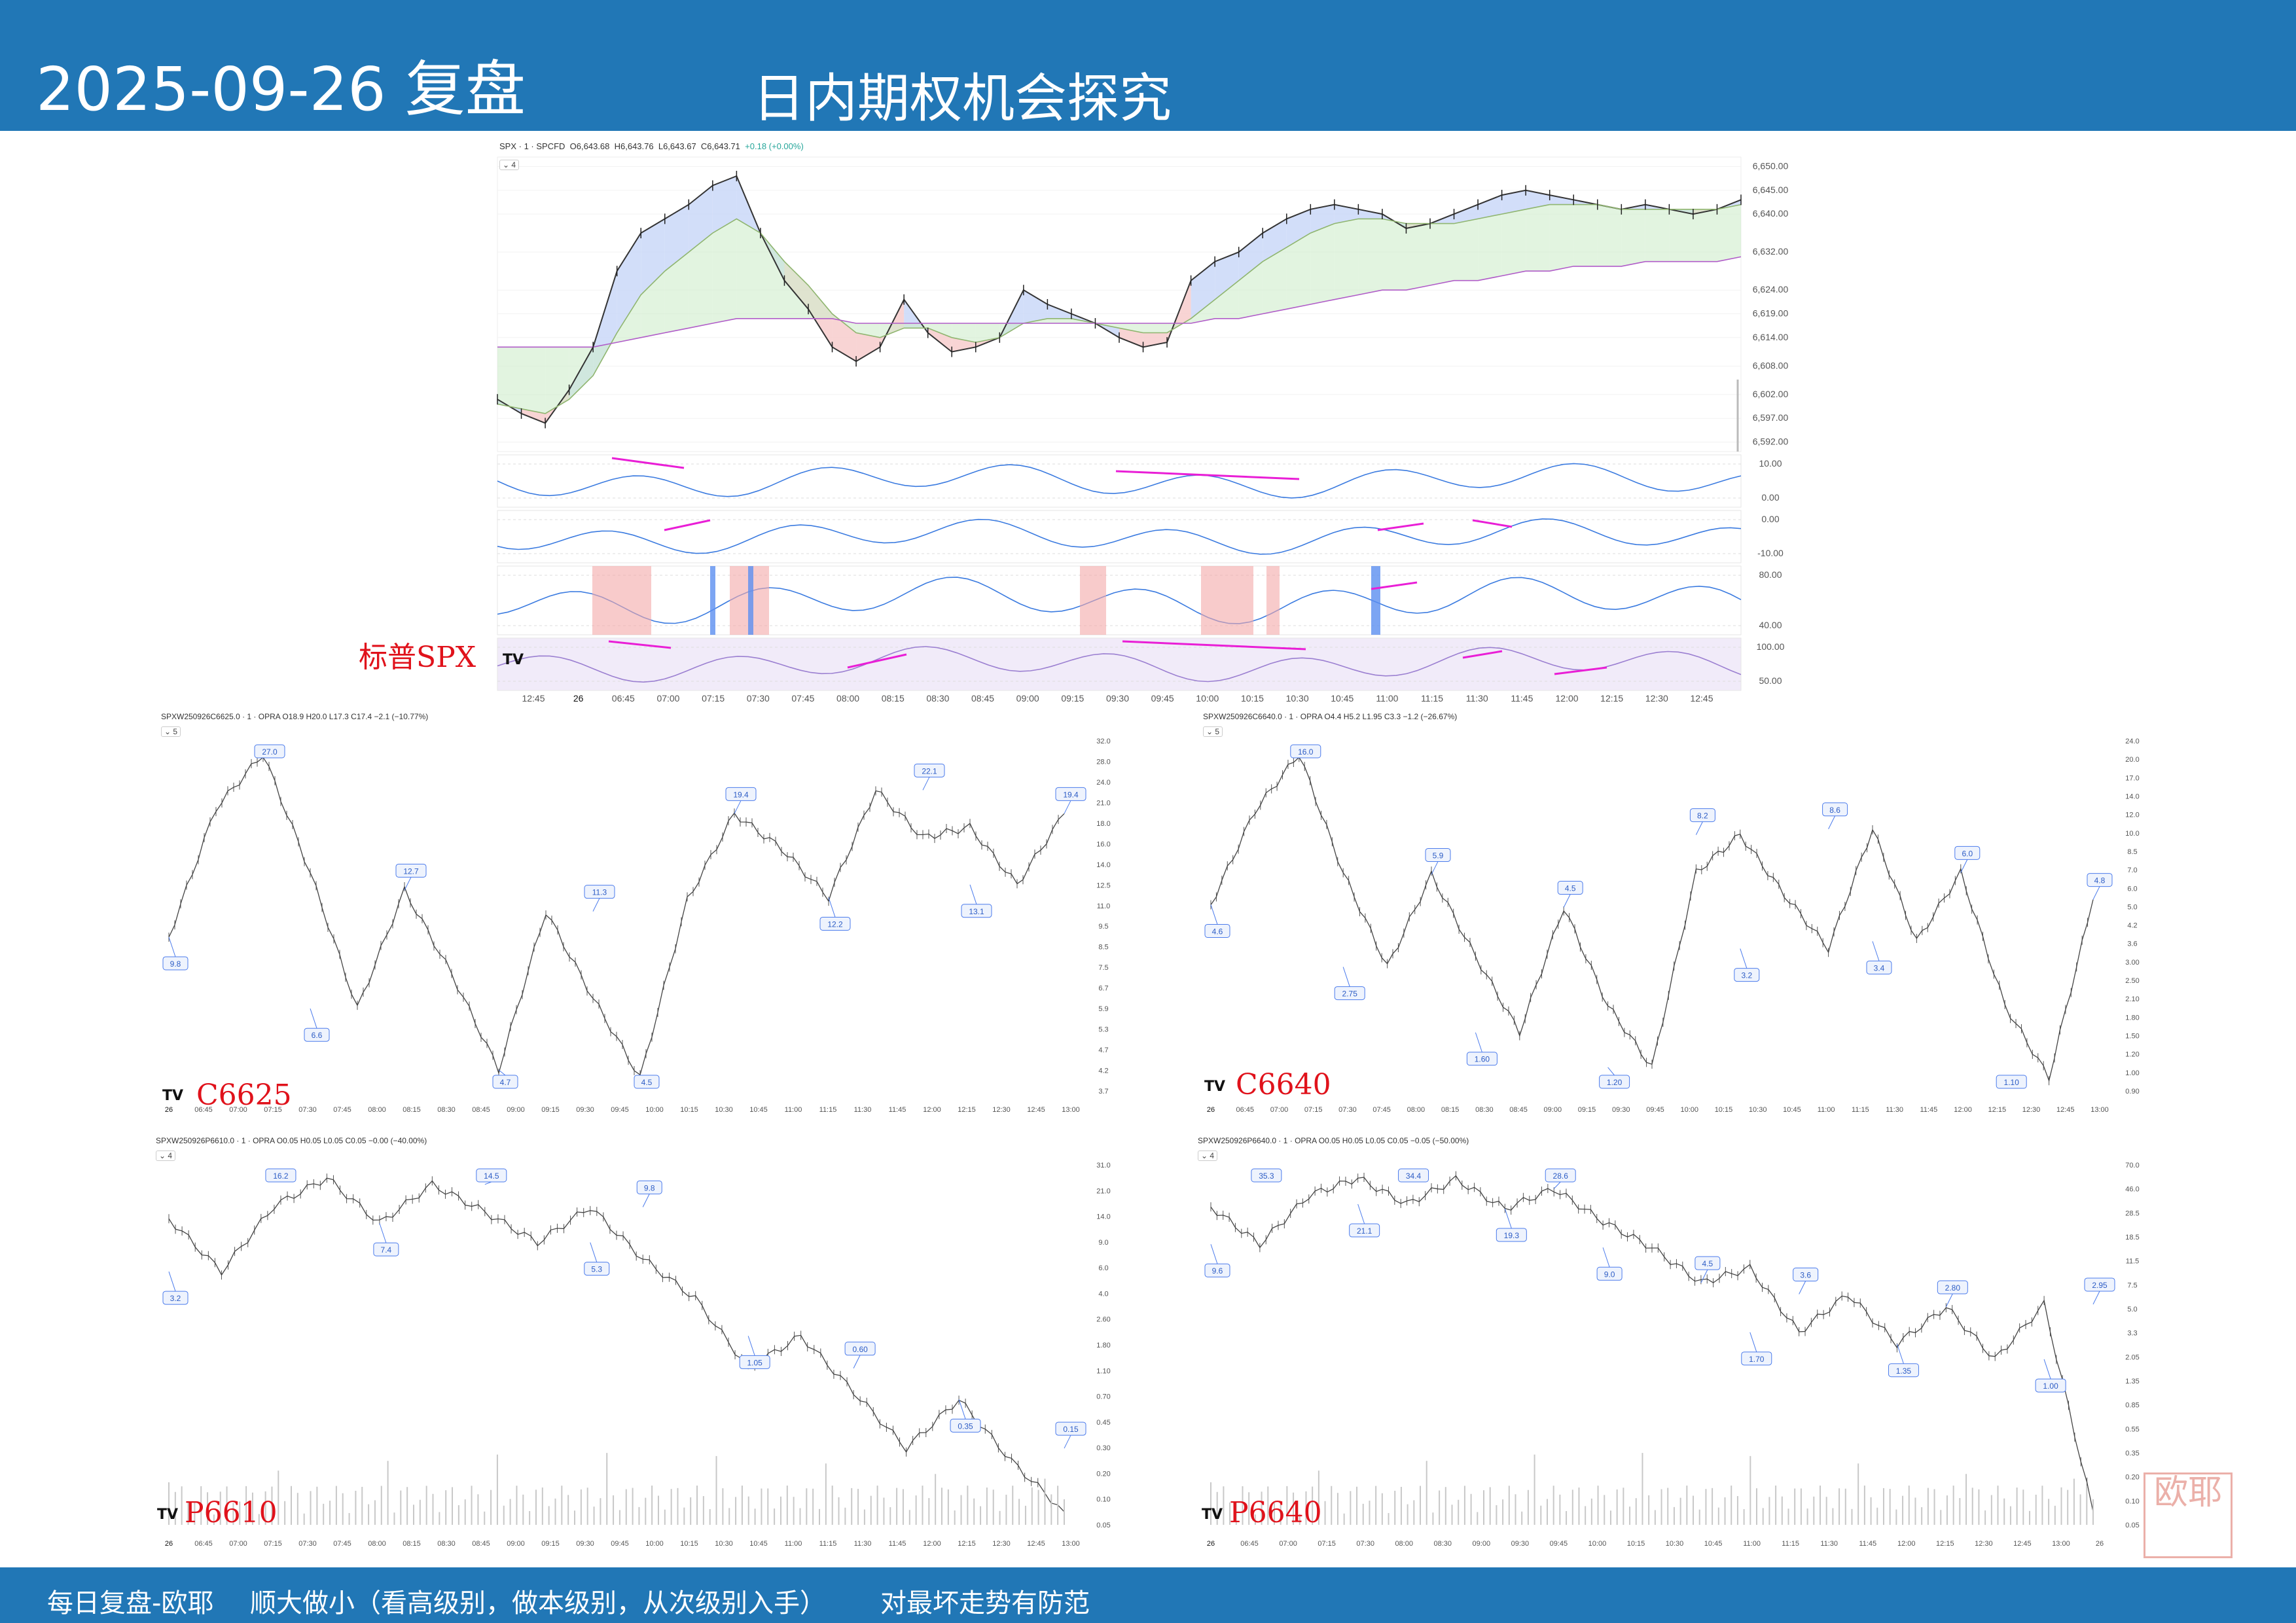 This screenshot has width=2296, height=1623. Describe the element at coordinates (1701, 698) in the screenshot. I see `spx-x-tick-label: 12:45` at that location.